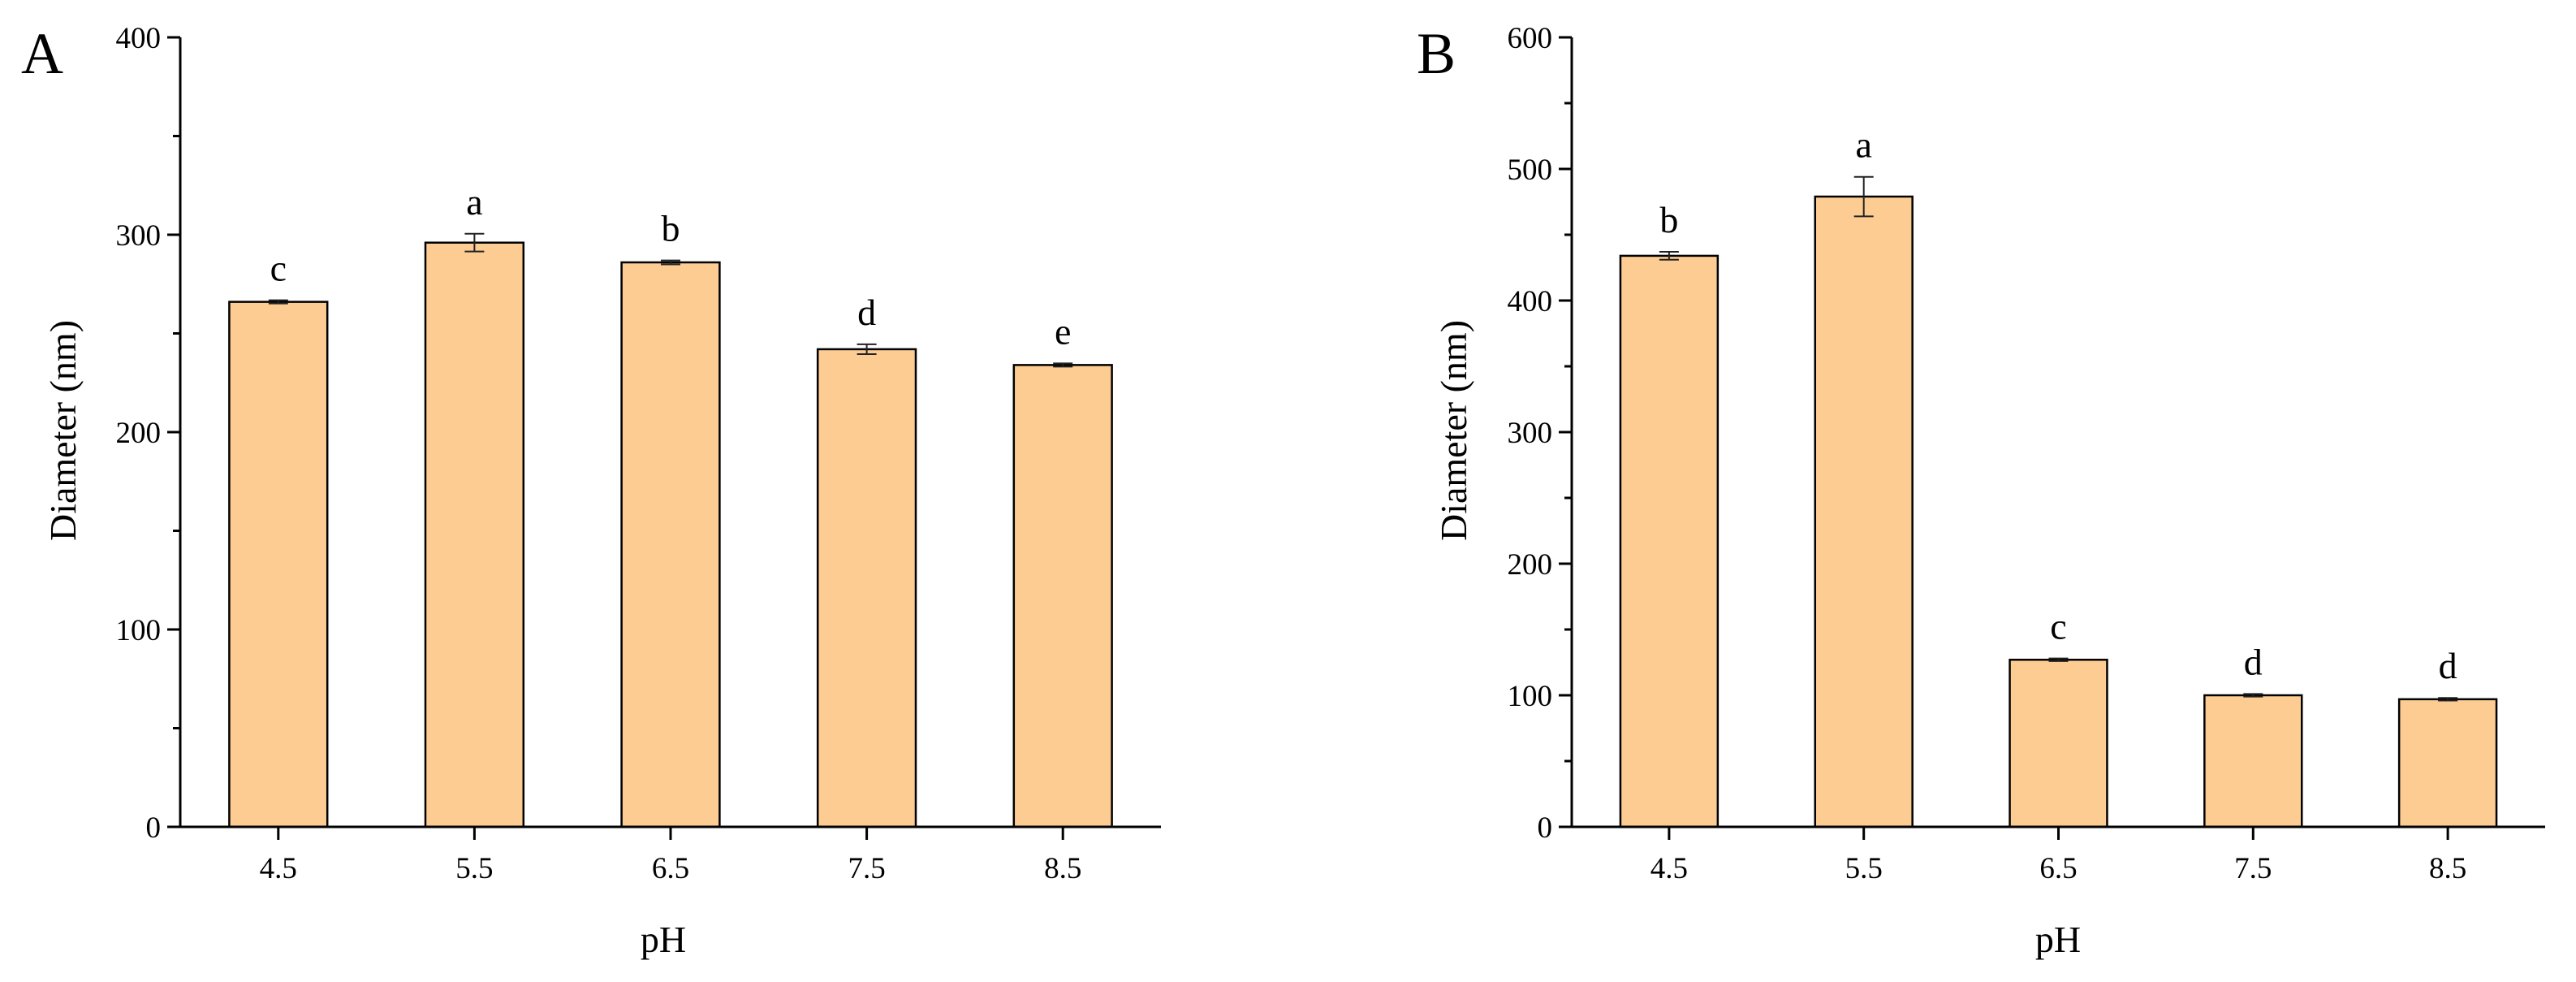 This screenshot has width=2576, height=982. Describe the element at coordinates (474, 868) in the screenshot. I see `panel-a-x-tick-label: 5.5` at that location.